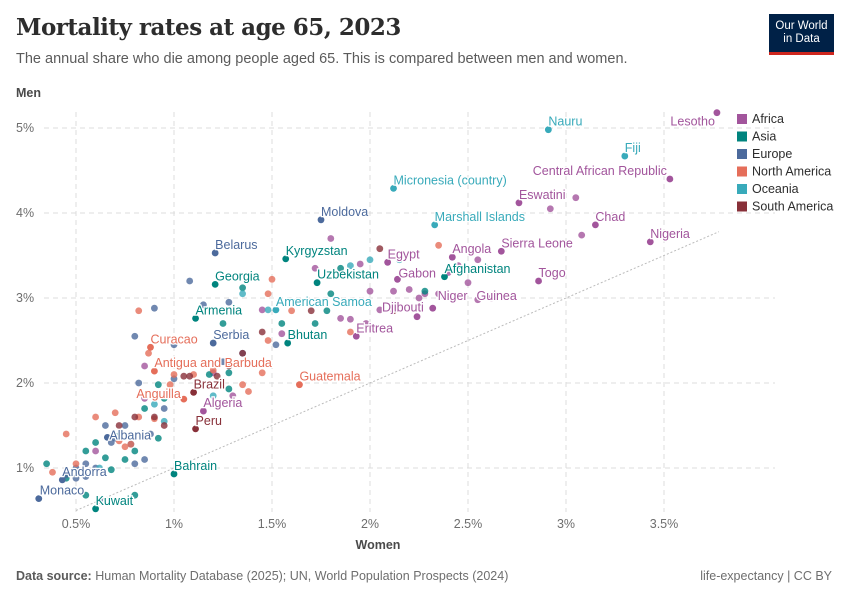 The image size is (850, 600). I want to click on point-label: Algeria, so click(222, 403).